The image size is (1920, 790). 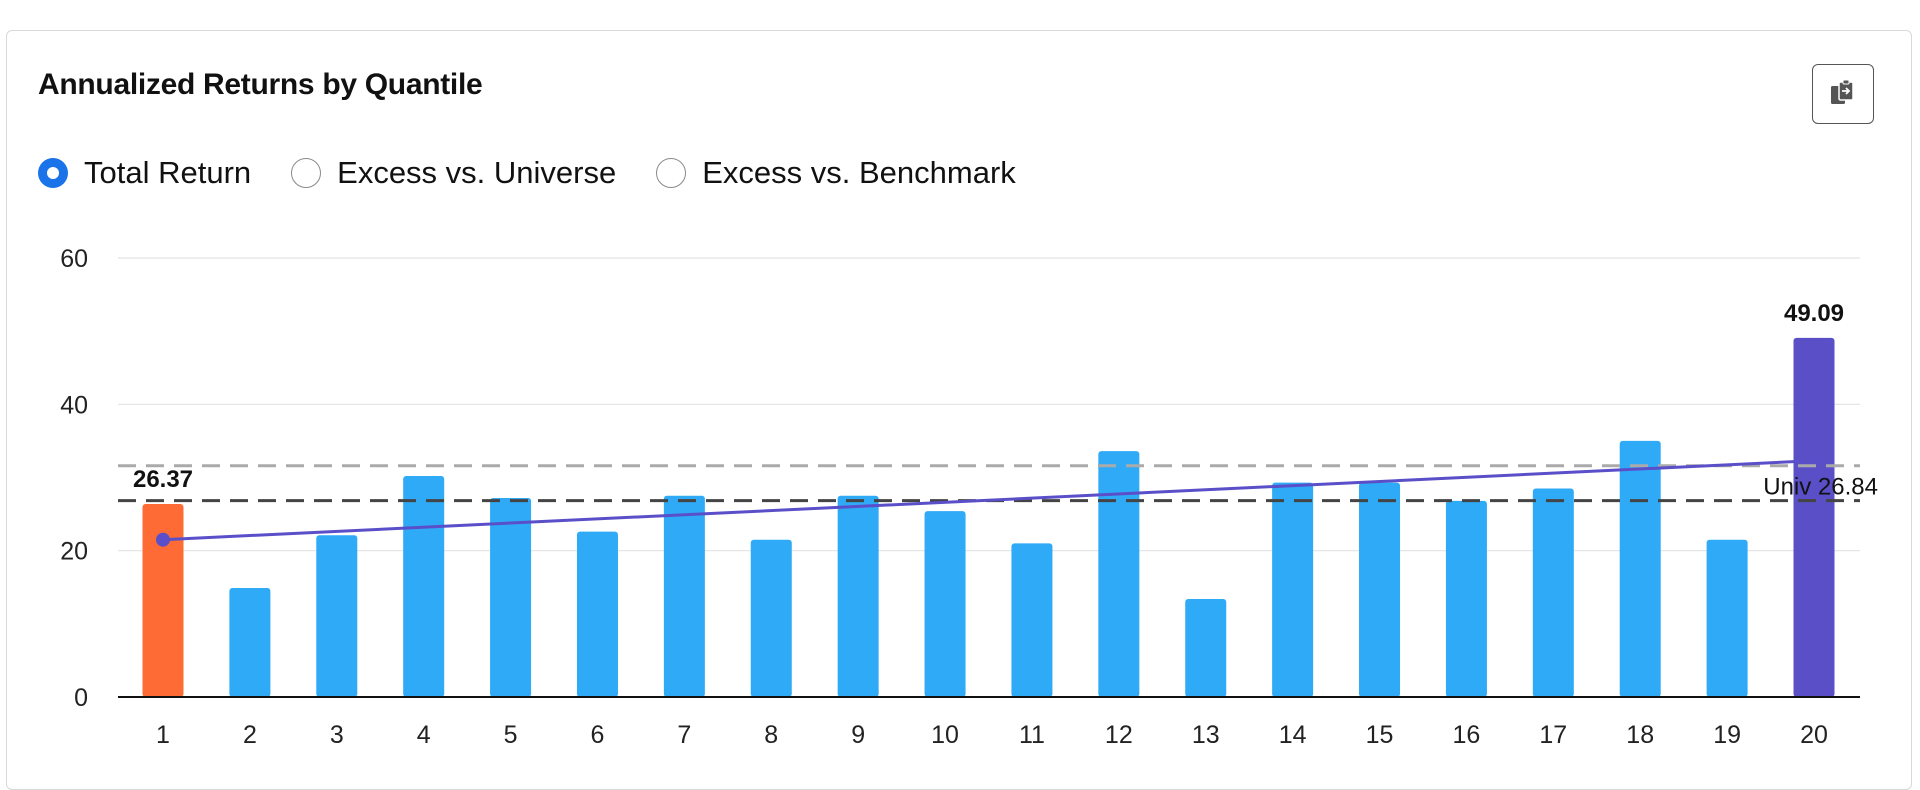 I want to click on y-tick-label: 60, so click(x=74, y=259).